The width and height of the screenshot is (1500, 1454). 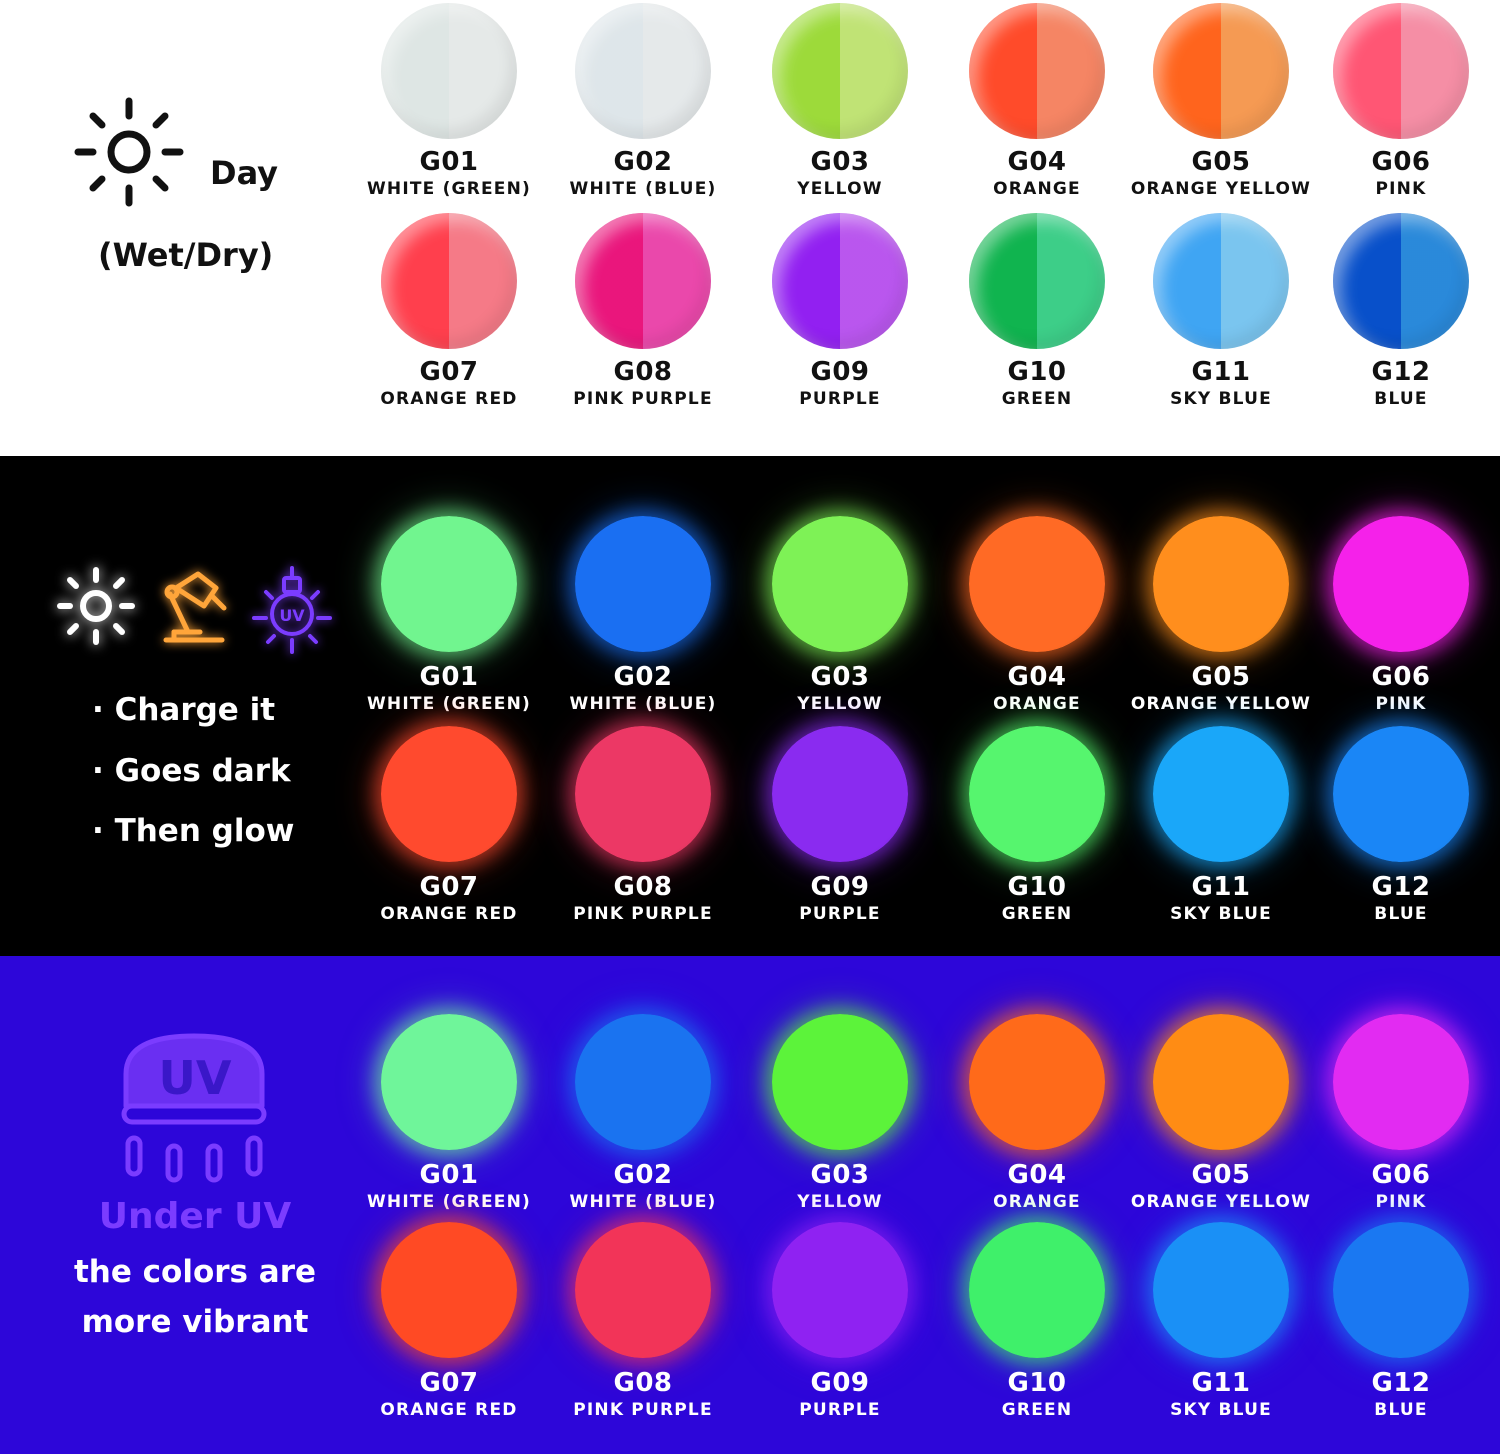 I want to click on color-swatch-g08: G08 PINK PURPLE, so click(x=643, y=1322).